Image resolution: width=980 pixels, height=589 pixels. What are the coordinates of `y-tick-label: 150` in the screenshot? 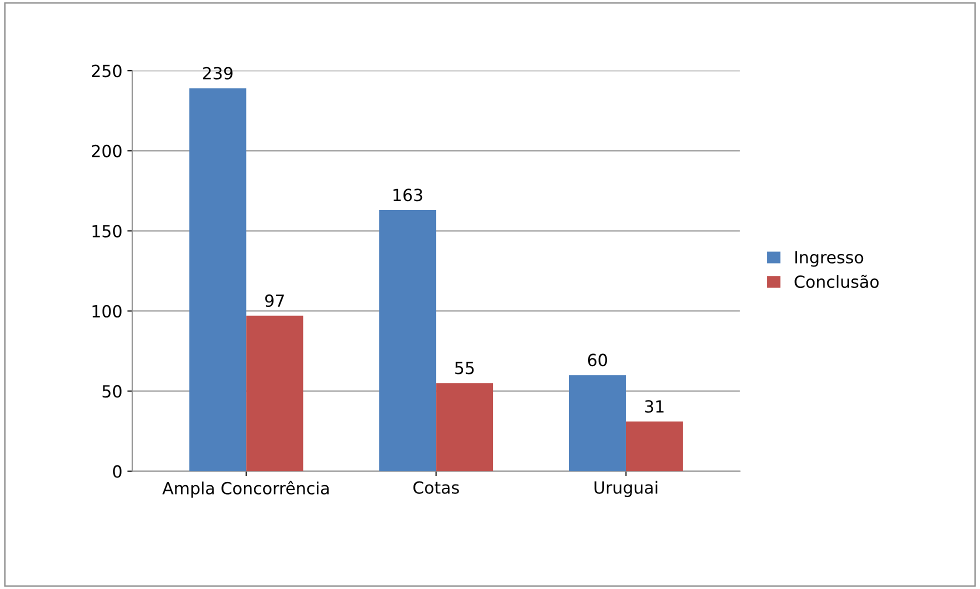 It's located at (107, 231).